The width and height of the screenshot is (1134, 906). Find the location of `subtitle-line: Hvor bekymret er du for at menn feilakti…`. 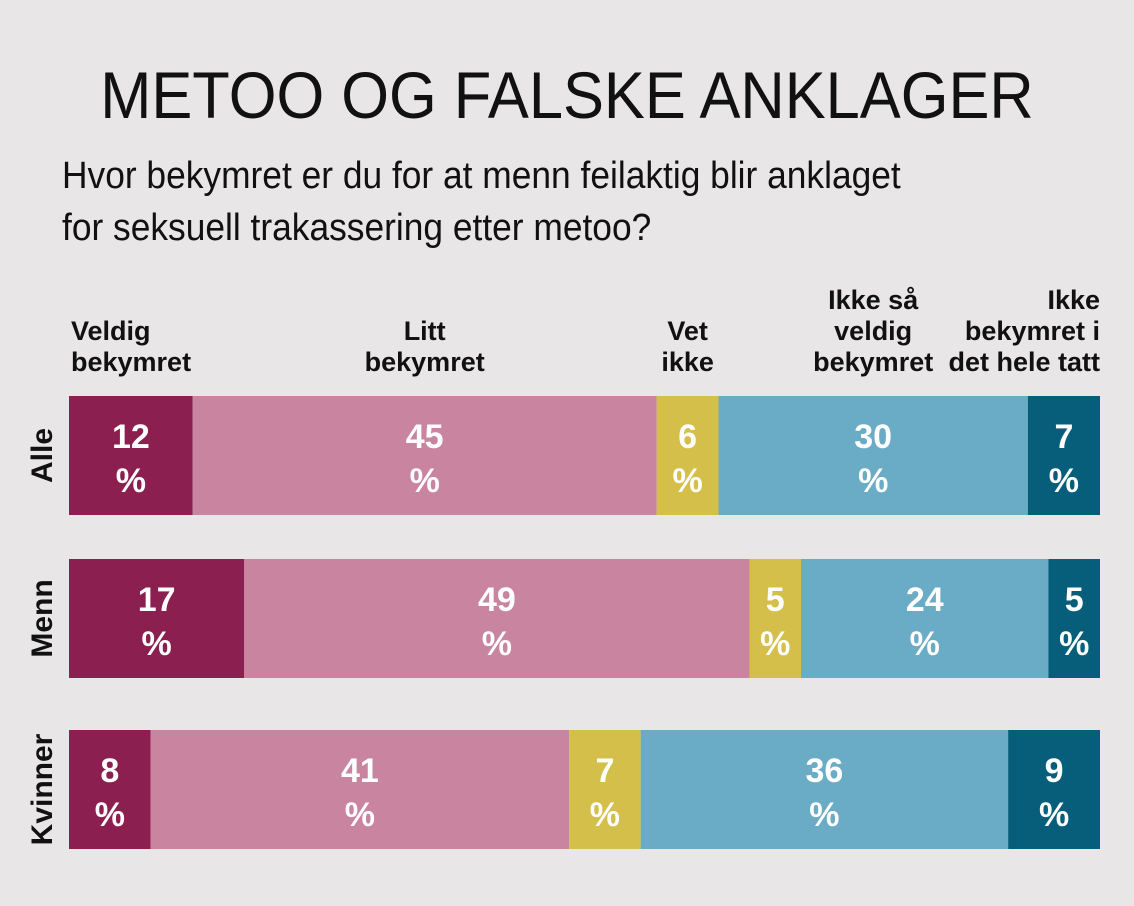

subtitle-line: Hvor bekymret er du for at menn feilakti… is located at coordinates (481, 176).